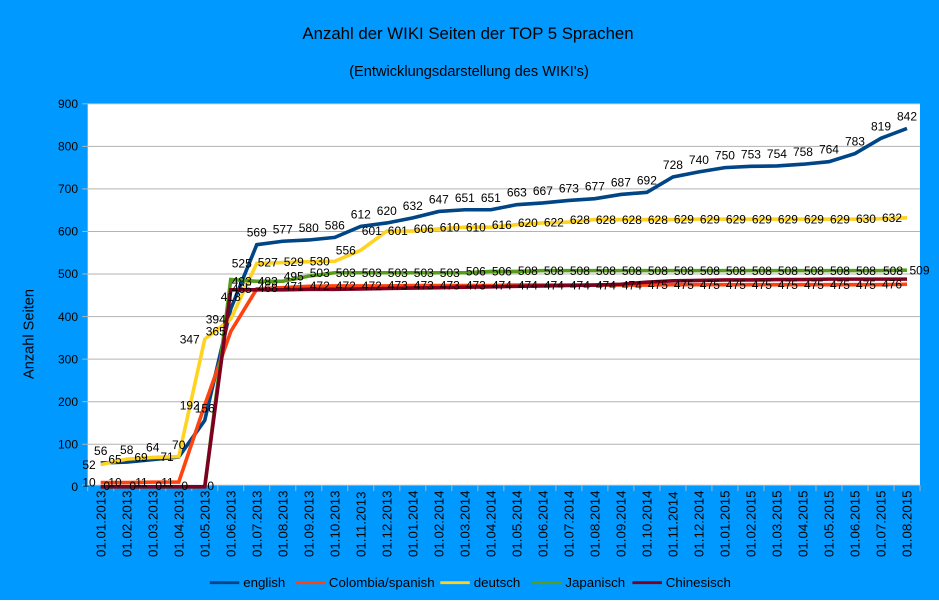 The image size is (939, 605). What do you see at coordinates (777, 523) in the screenshot?
I see `svg-text: 01.03.2015` at bounding box center [777, 523].